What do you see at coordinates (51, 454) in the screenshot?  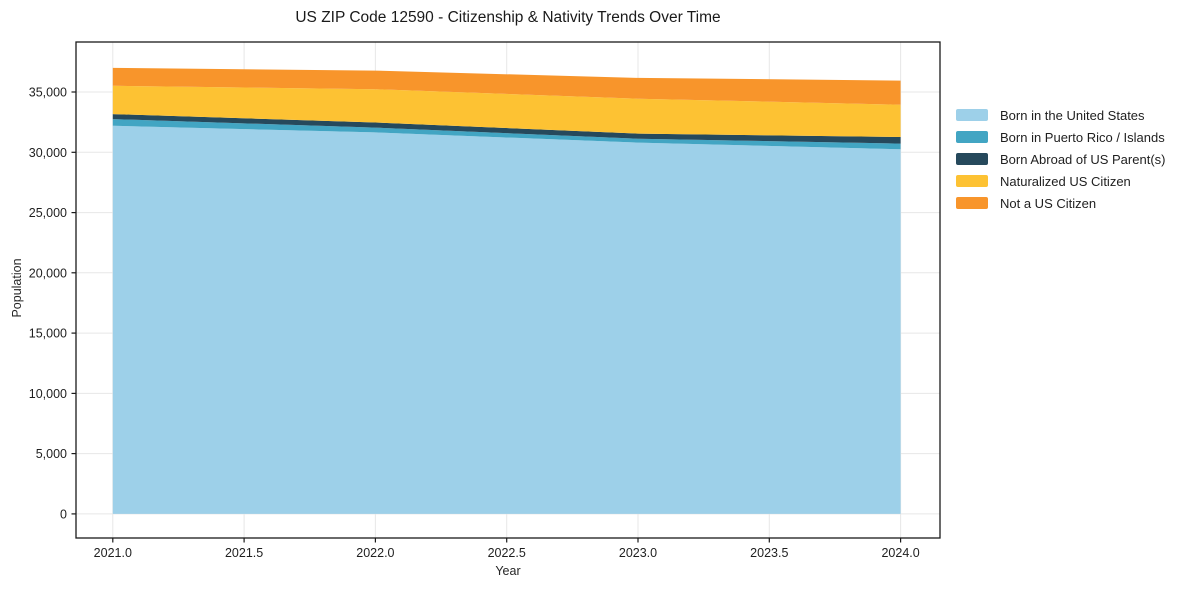 I see `y-tick-label: 5,000` at bounding box center [51, 454].